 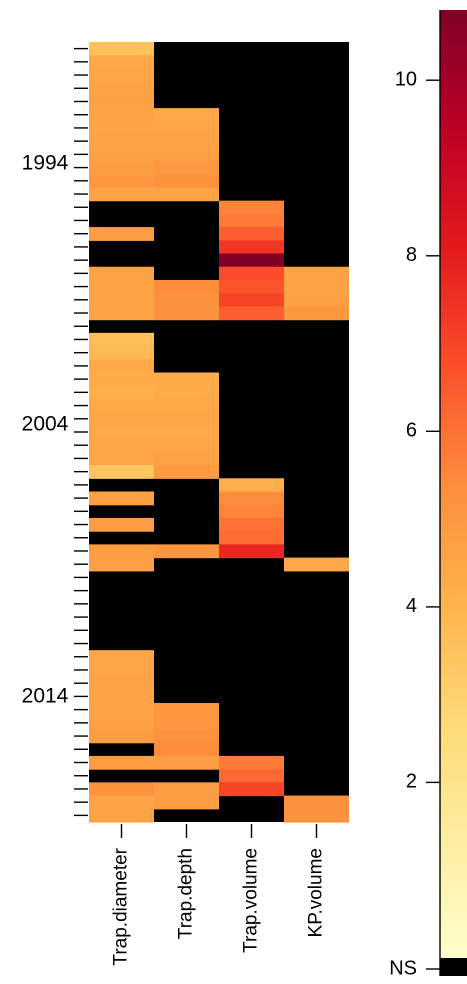 I want to click on colorbar-tick-label: 10, so click(x=406, y=79).